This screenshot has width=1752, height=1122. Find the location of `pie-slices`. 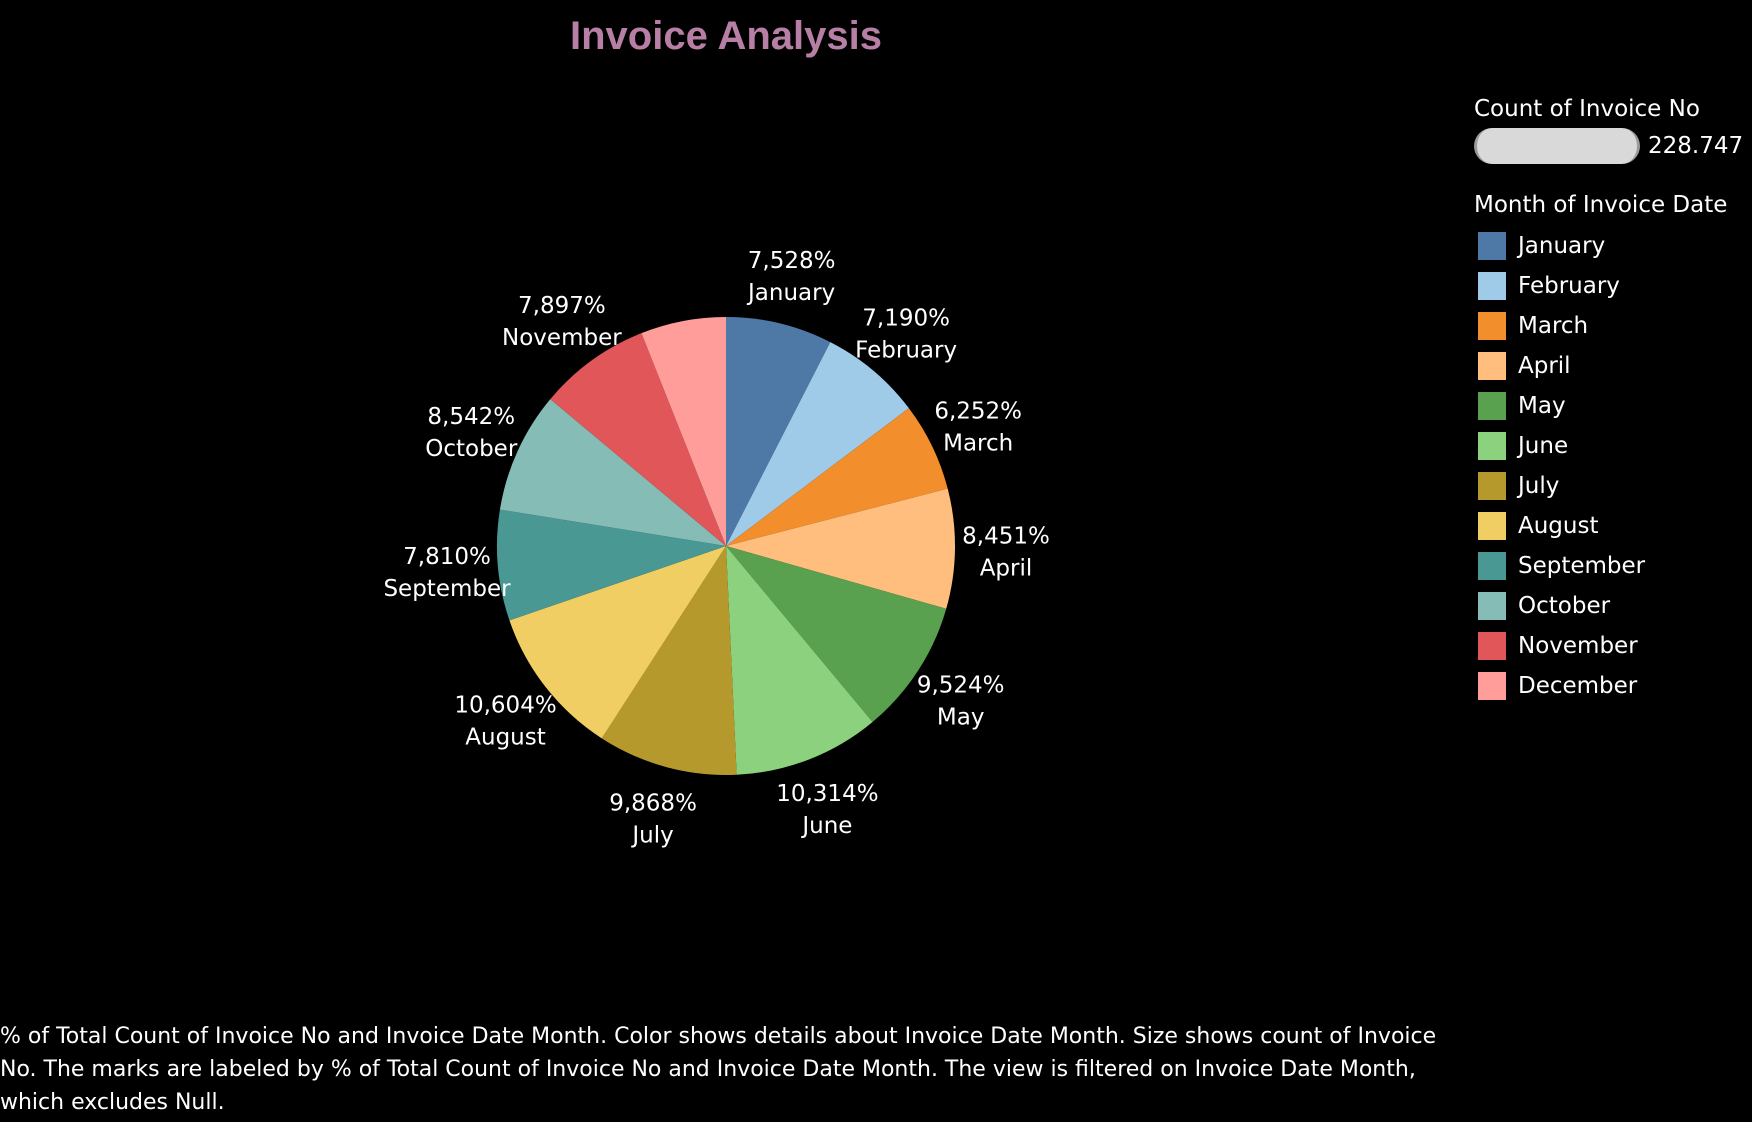

pie-slices is located at coordinates (726, 546).